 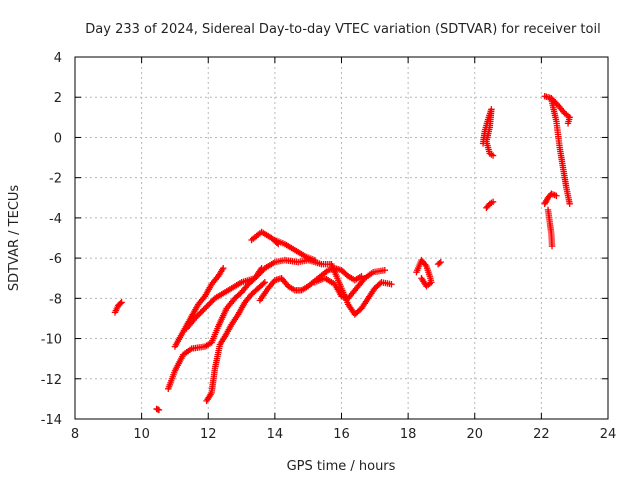 I want to click on y-tick-label: -4, so click(x=55, y=219).